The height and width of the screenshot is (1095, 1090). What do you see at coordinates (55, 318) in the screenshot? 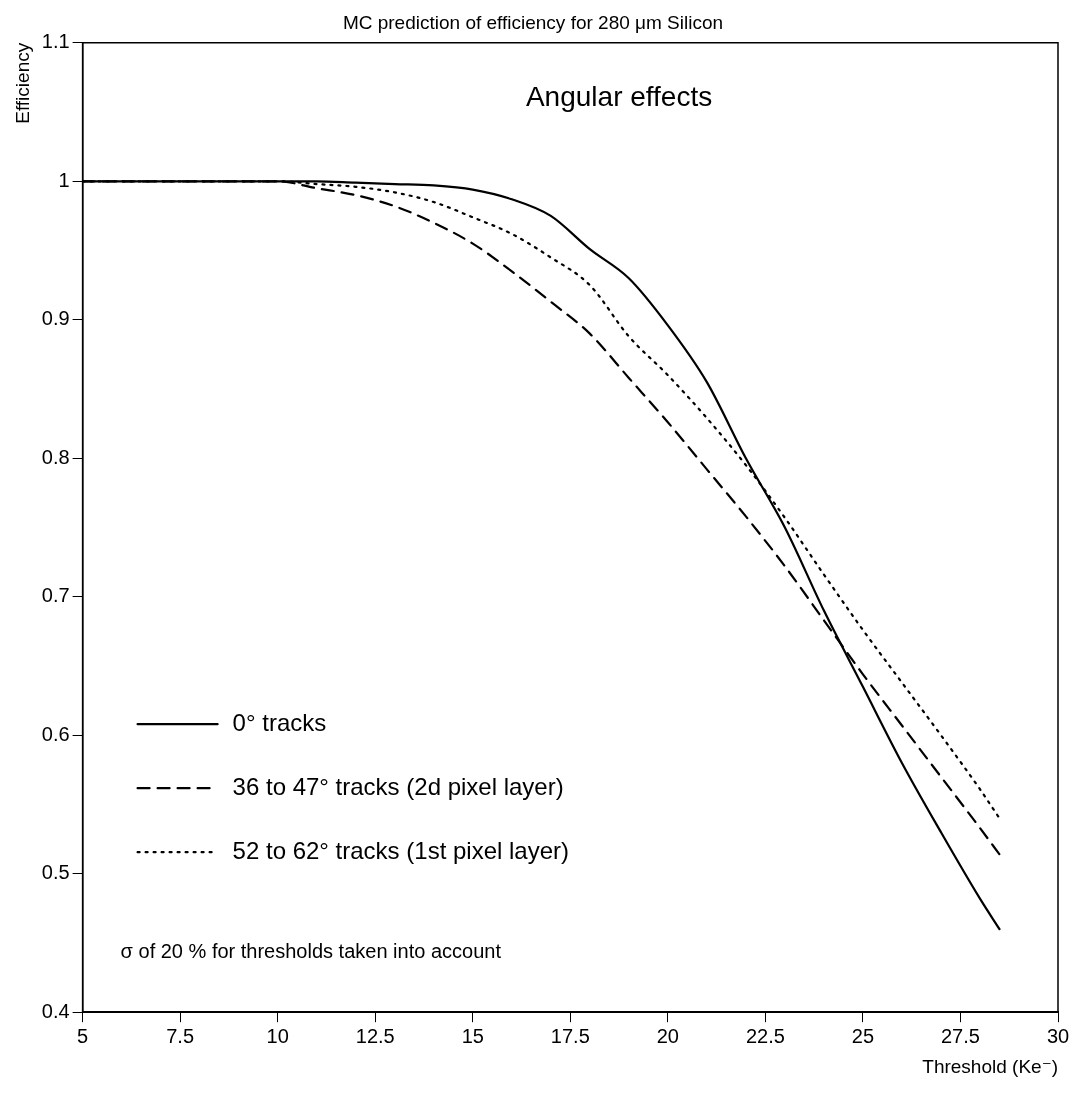
I see `y-tick-label: 0.9` at bounding box center [55, 318].